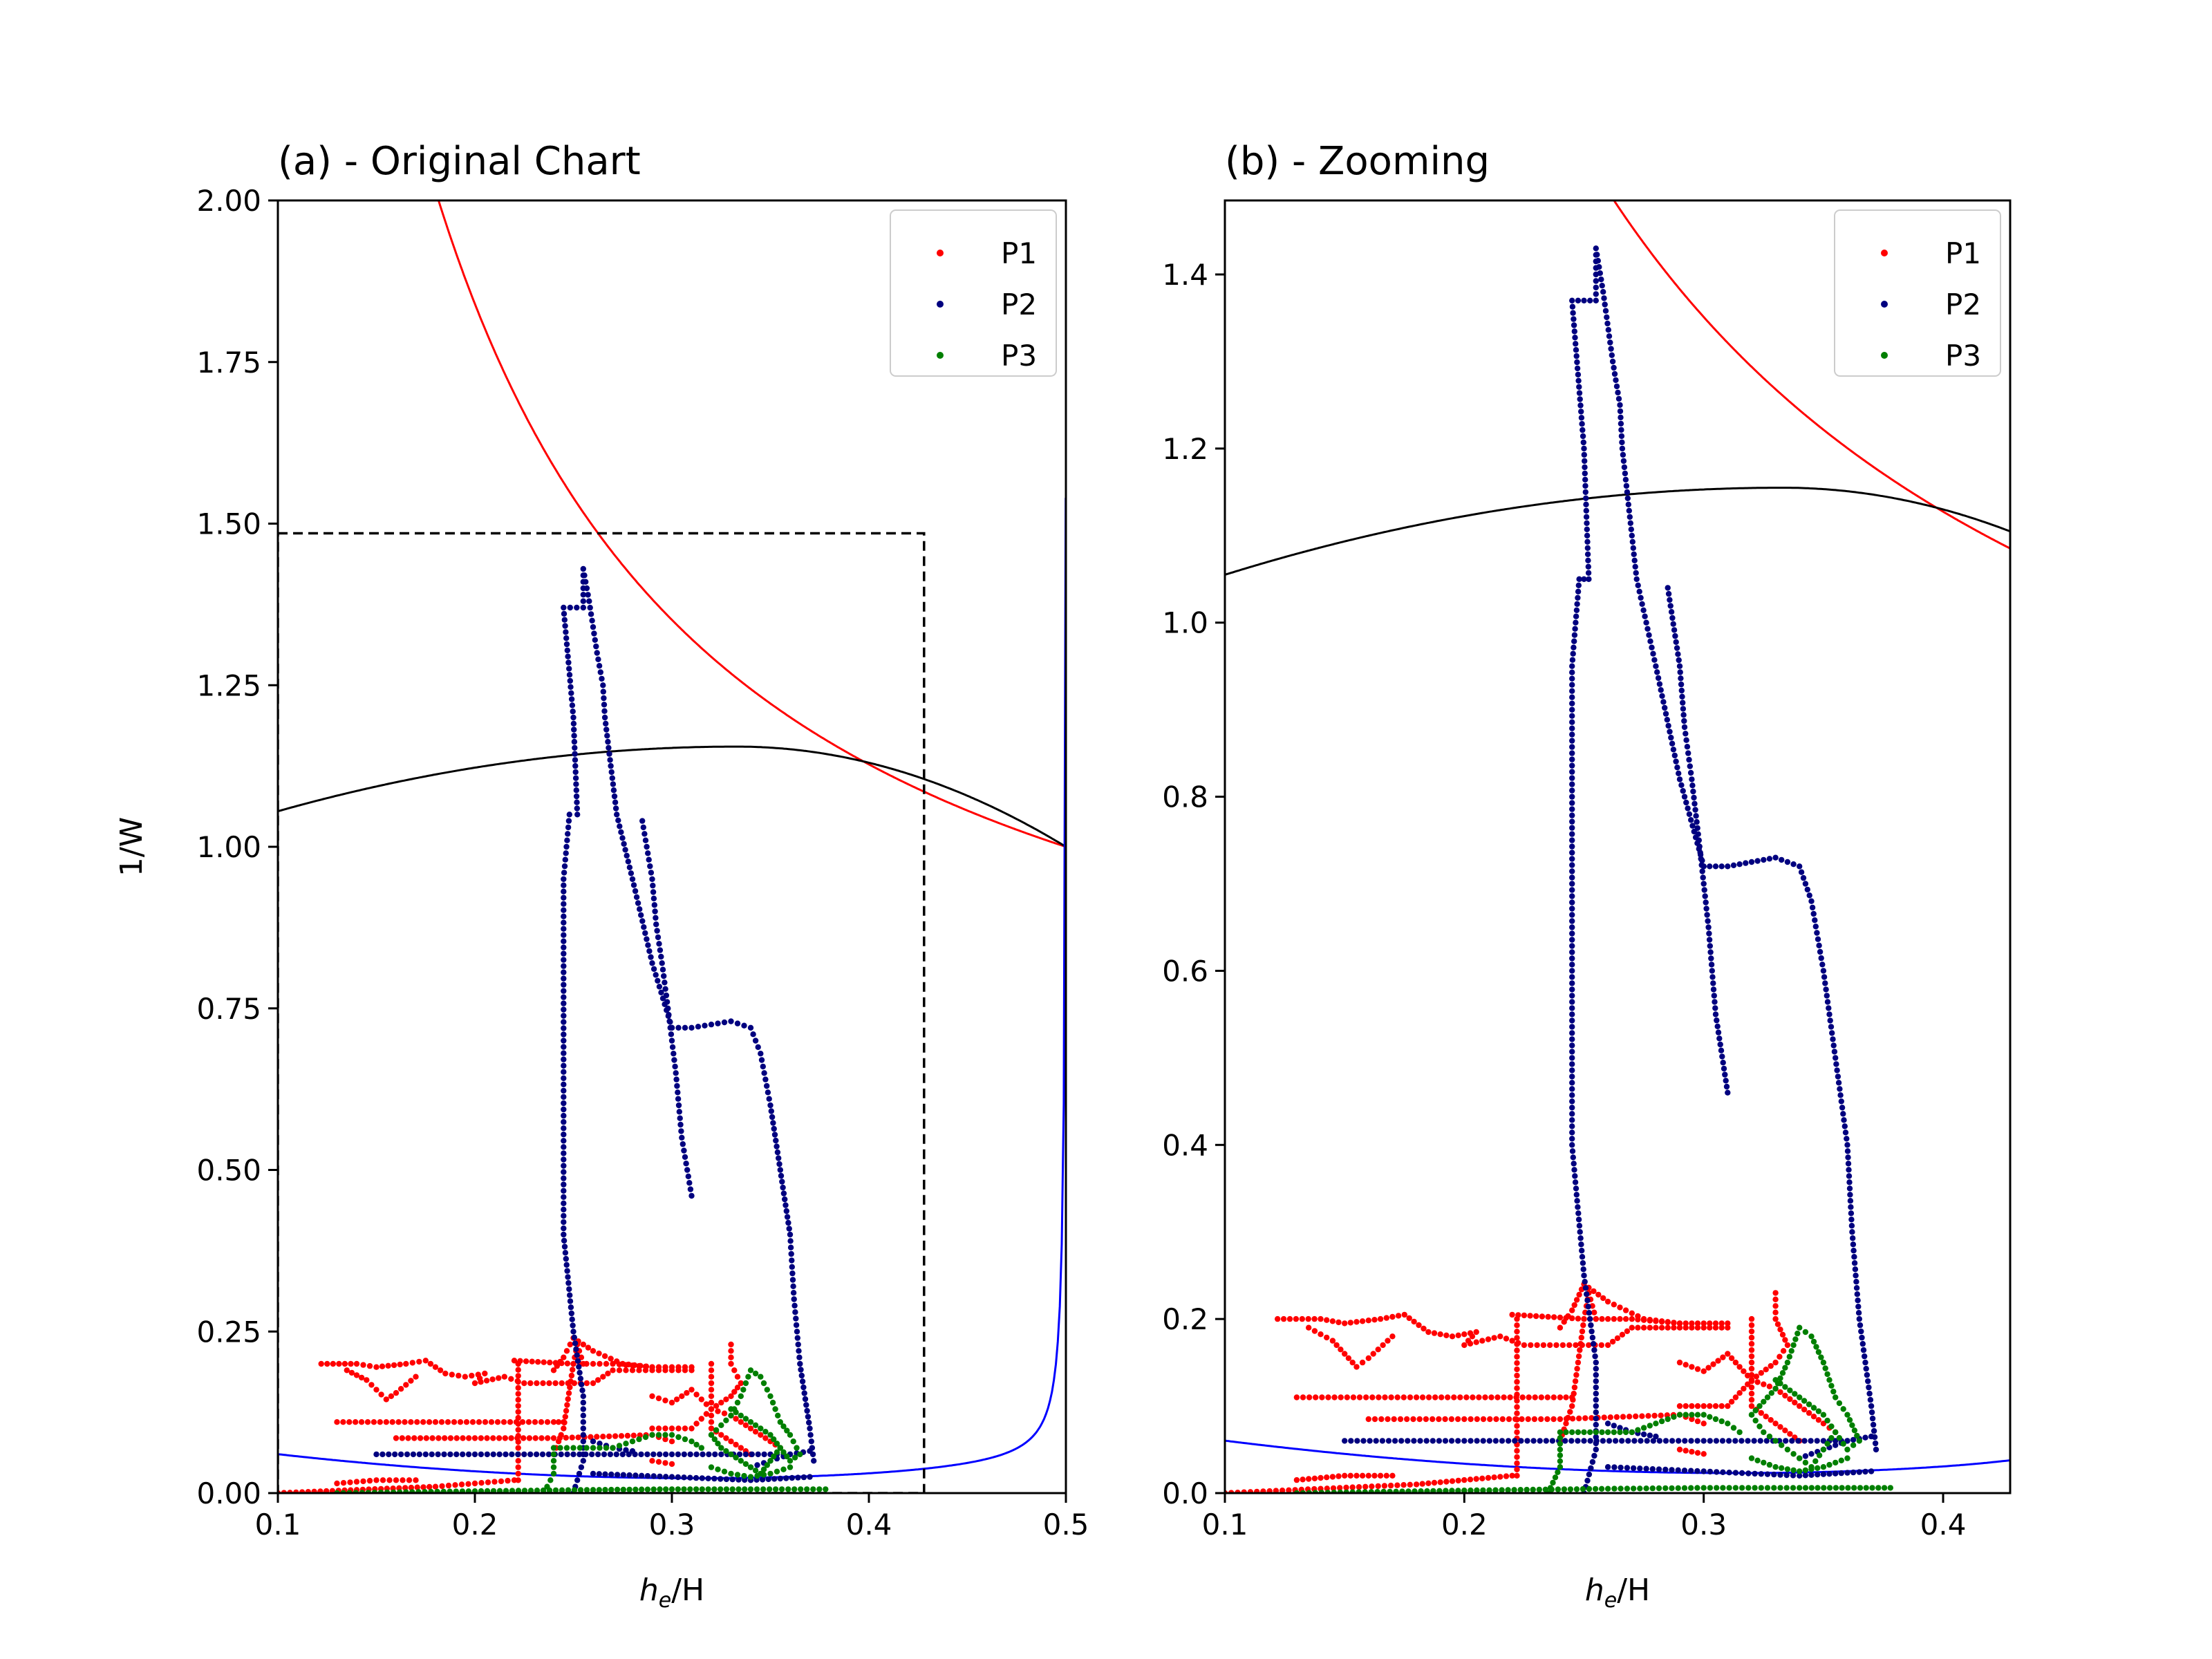  What do you see at coordinates (1963, 304) in the screenshot?
I see `legend-label: P2` at bounding box center [1963, 304].